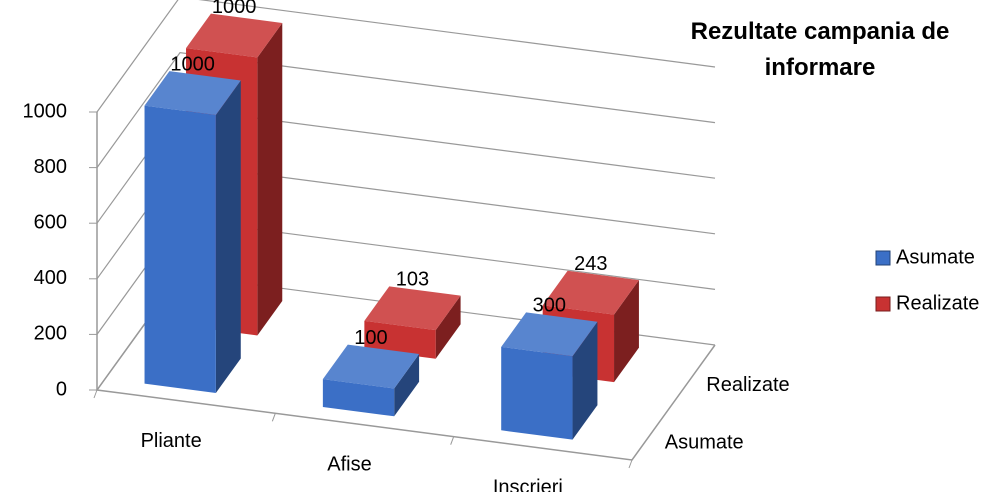  Describe the element at coordinates (528, 484) in the screenshot. I see `x-tick-label: Inscrieri` at that location.